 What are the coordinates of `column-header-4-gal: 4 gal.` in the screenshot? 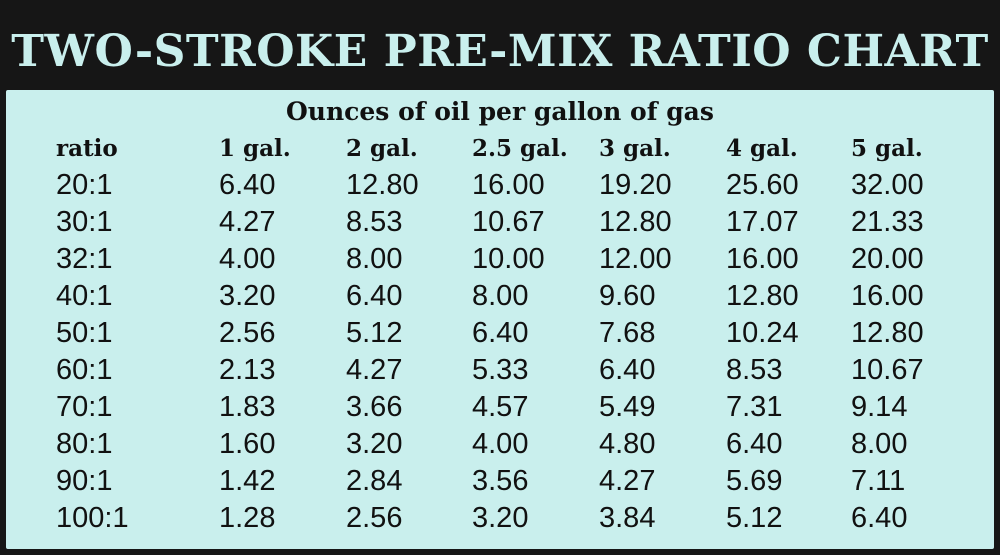 It's located at (762, 148).